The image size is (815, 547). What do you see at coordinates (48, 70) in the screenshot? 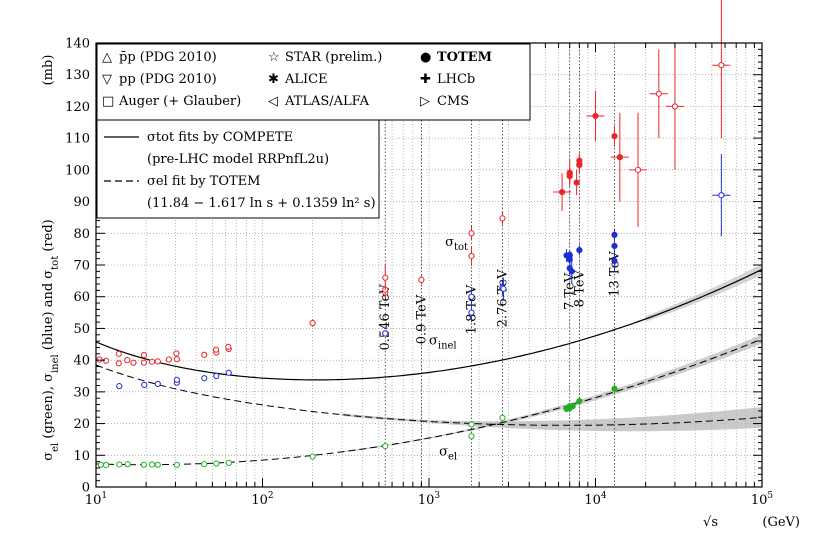
I see `y-axis-unit: (mb)` at bounding box center [48, 70].